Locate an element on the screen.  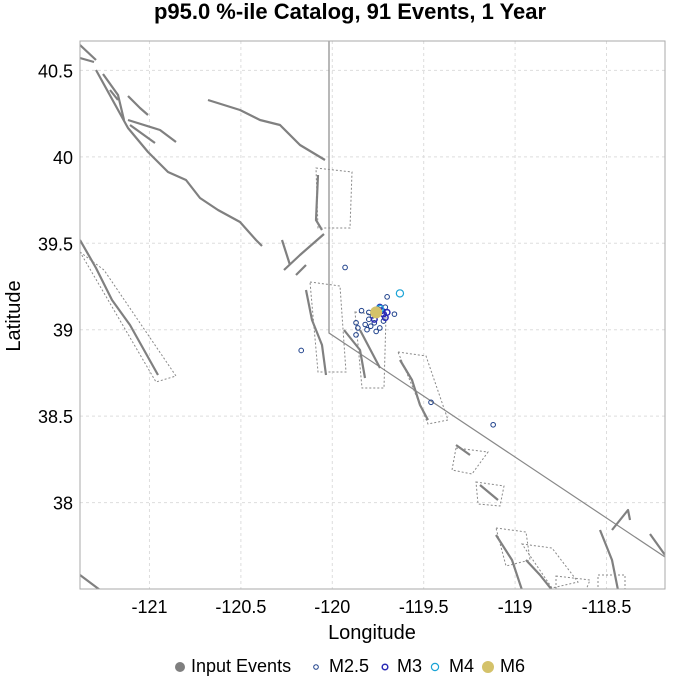
x-tick-label: -120.5 is located at coordinates (240, 607).